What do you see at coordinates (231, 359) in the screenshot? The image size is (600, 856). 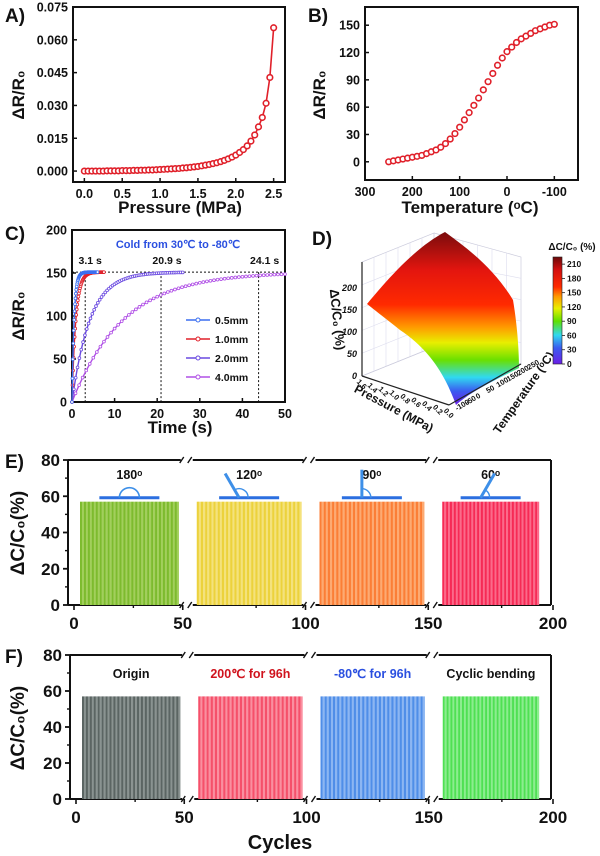 I see `legend-label: 2.0mm` at bounding box center [231, 359].